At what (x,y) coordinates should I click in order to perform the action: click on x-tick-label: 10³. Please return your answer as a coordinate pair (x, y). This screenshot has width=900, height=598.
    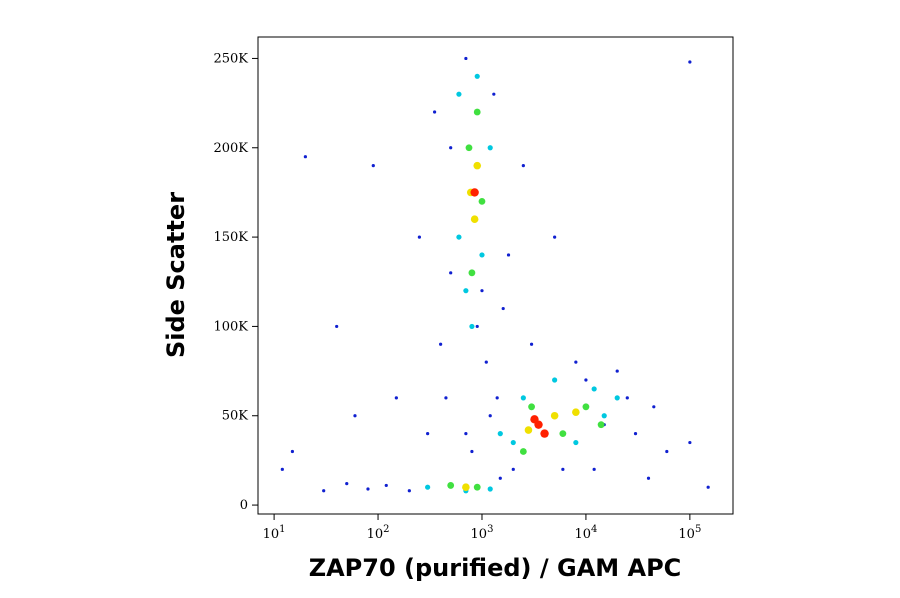
    Looking at the image, I should click on (482, 533).